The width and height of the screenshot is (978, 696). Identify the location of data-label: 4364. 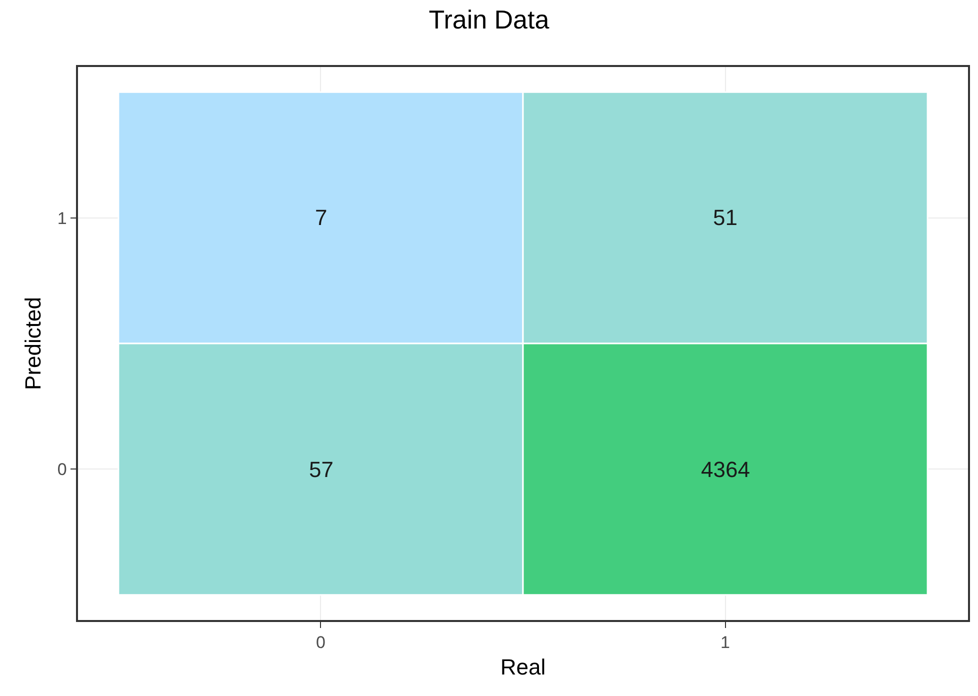
(725, 469).